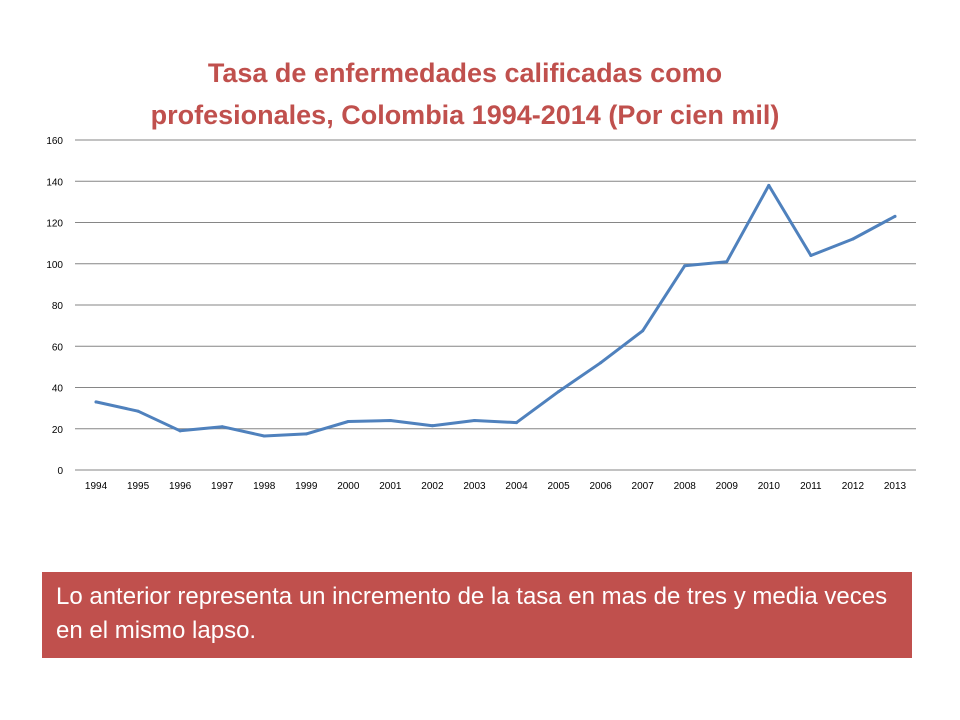 The height and width of the screenshot is (720, 960). I want to click on y-tick-label: 0, so click(60, 471).